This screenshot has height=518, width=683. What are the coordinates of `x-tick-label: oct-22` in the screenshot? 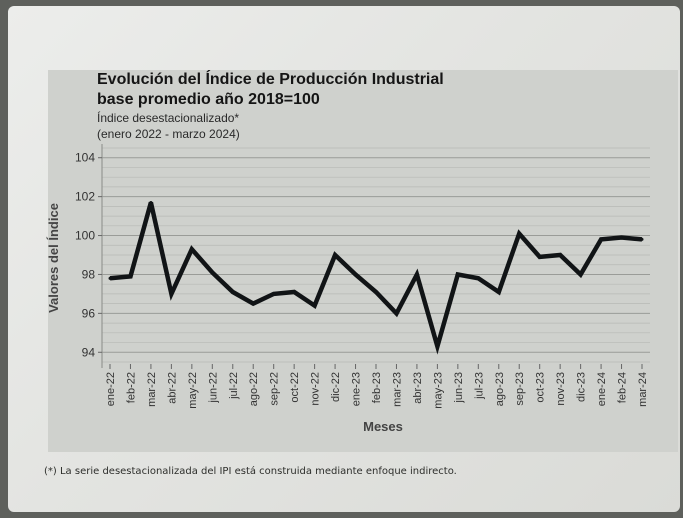 It's located at (295, 387).